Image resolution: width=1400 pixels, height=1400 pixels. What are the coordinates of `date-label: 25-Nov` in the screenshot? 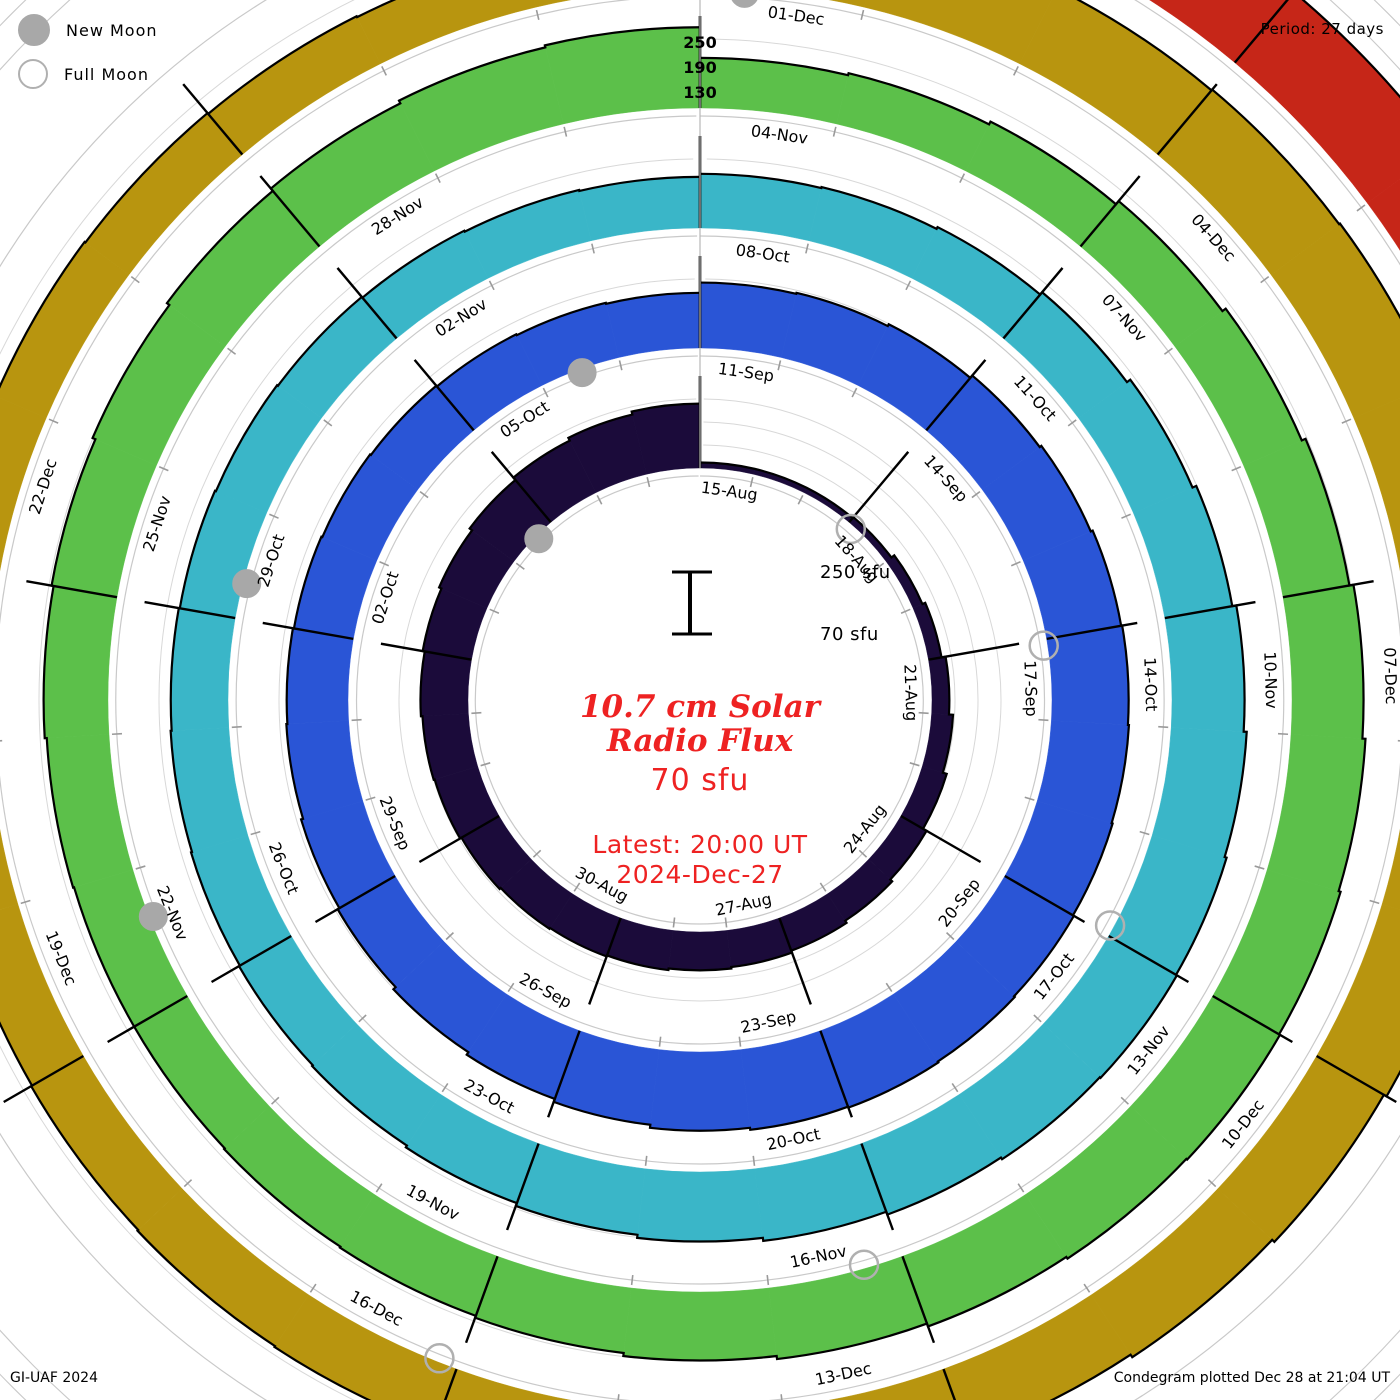 It's located at (157, 523).